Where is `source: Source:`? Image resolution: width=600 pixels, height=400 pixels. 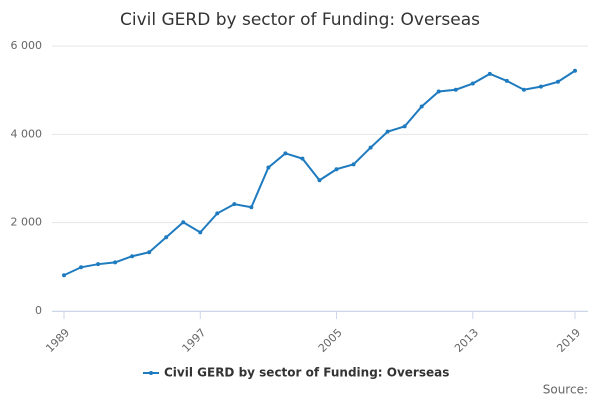 source: Source: is located at coordinates (565, 390).